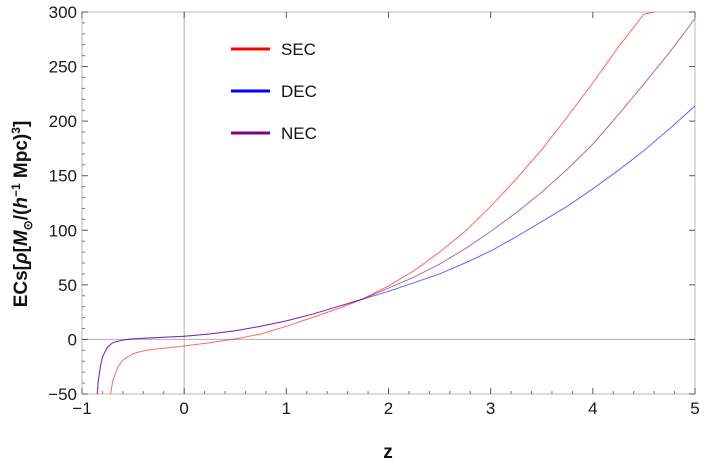 The width and height of the screenshot is (706, 467). Describe the element at coordinates (388, 452) in the screenshot. I see `x-axis-title: z` at that location.